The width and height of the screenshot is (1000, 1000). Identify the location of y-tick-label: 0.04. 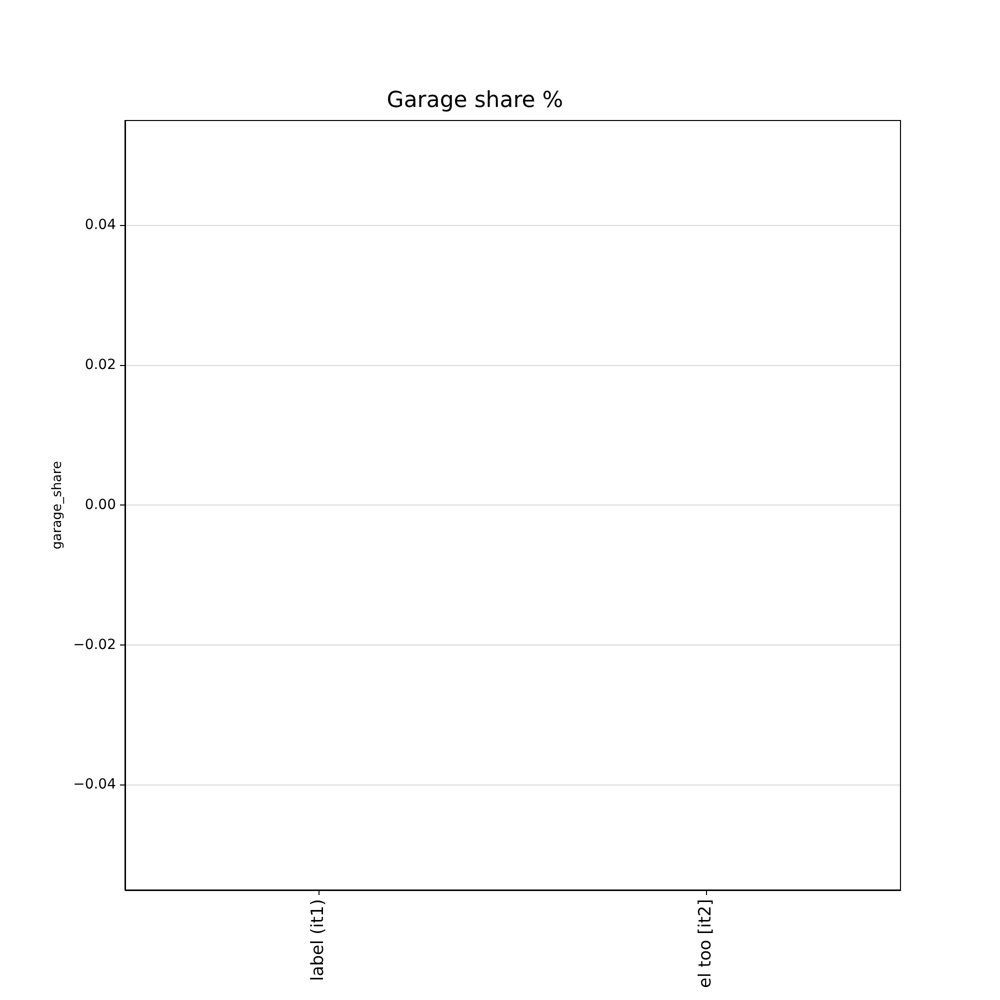
(100, 224).